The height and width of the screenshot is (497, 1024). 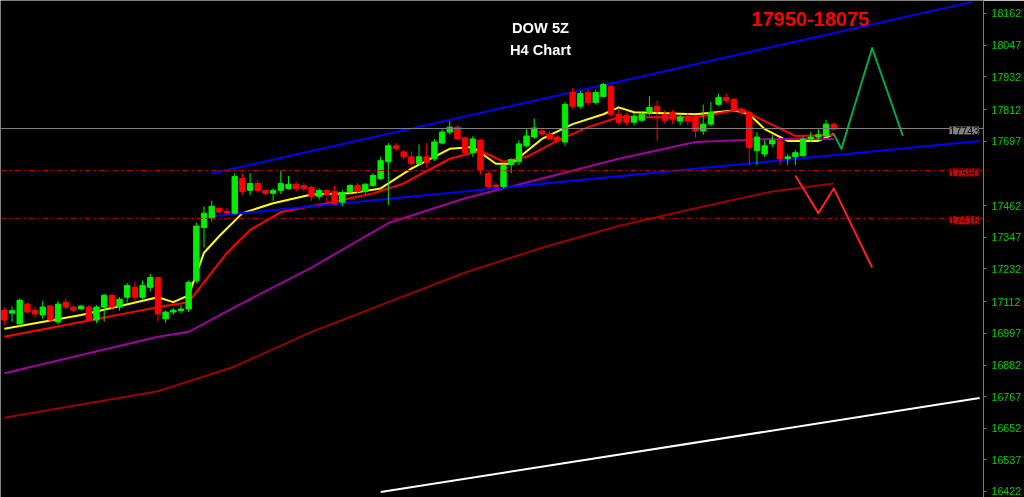 I want to click on annotation: 17950-18075, so click(x=810, y=18).